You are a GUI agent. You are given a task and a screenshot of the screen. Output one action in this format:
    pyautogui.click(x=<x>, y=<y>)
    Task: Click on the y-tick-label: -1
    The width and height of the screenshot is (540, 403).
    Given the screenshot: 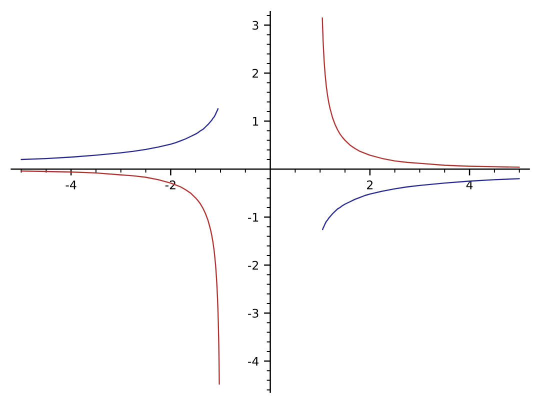 What is the action you would take?
    pyautogui.click(x=253, y=217)
    